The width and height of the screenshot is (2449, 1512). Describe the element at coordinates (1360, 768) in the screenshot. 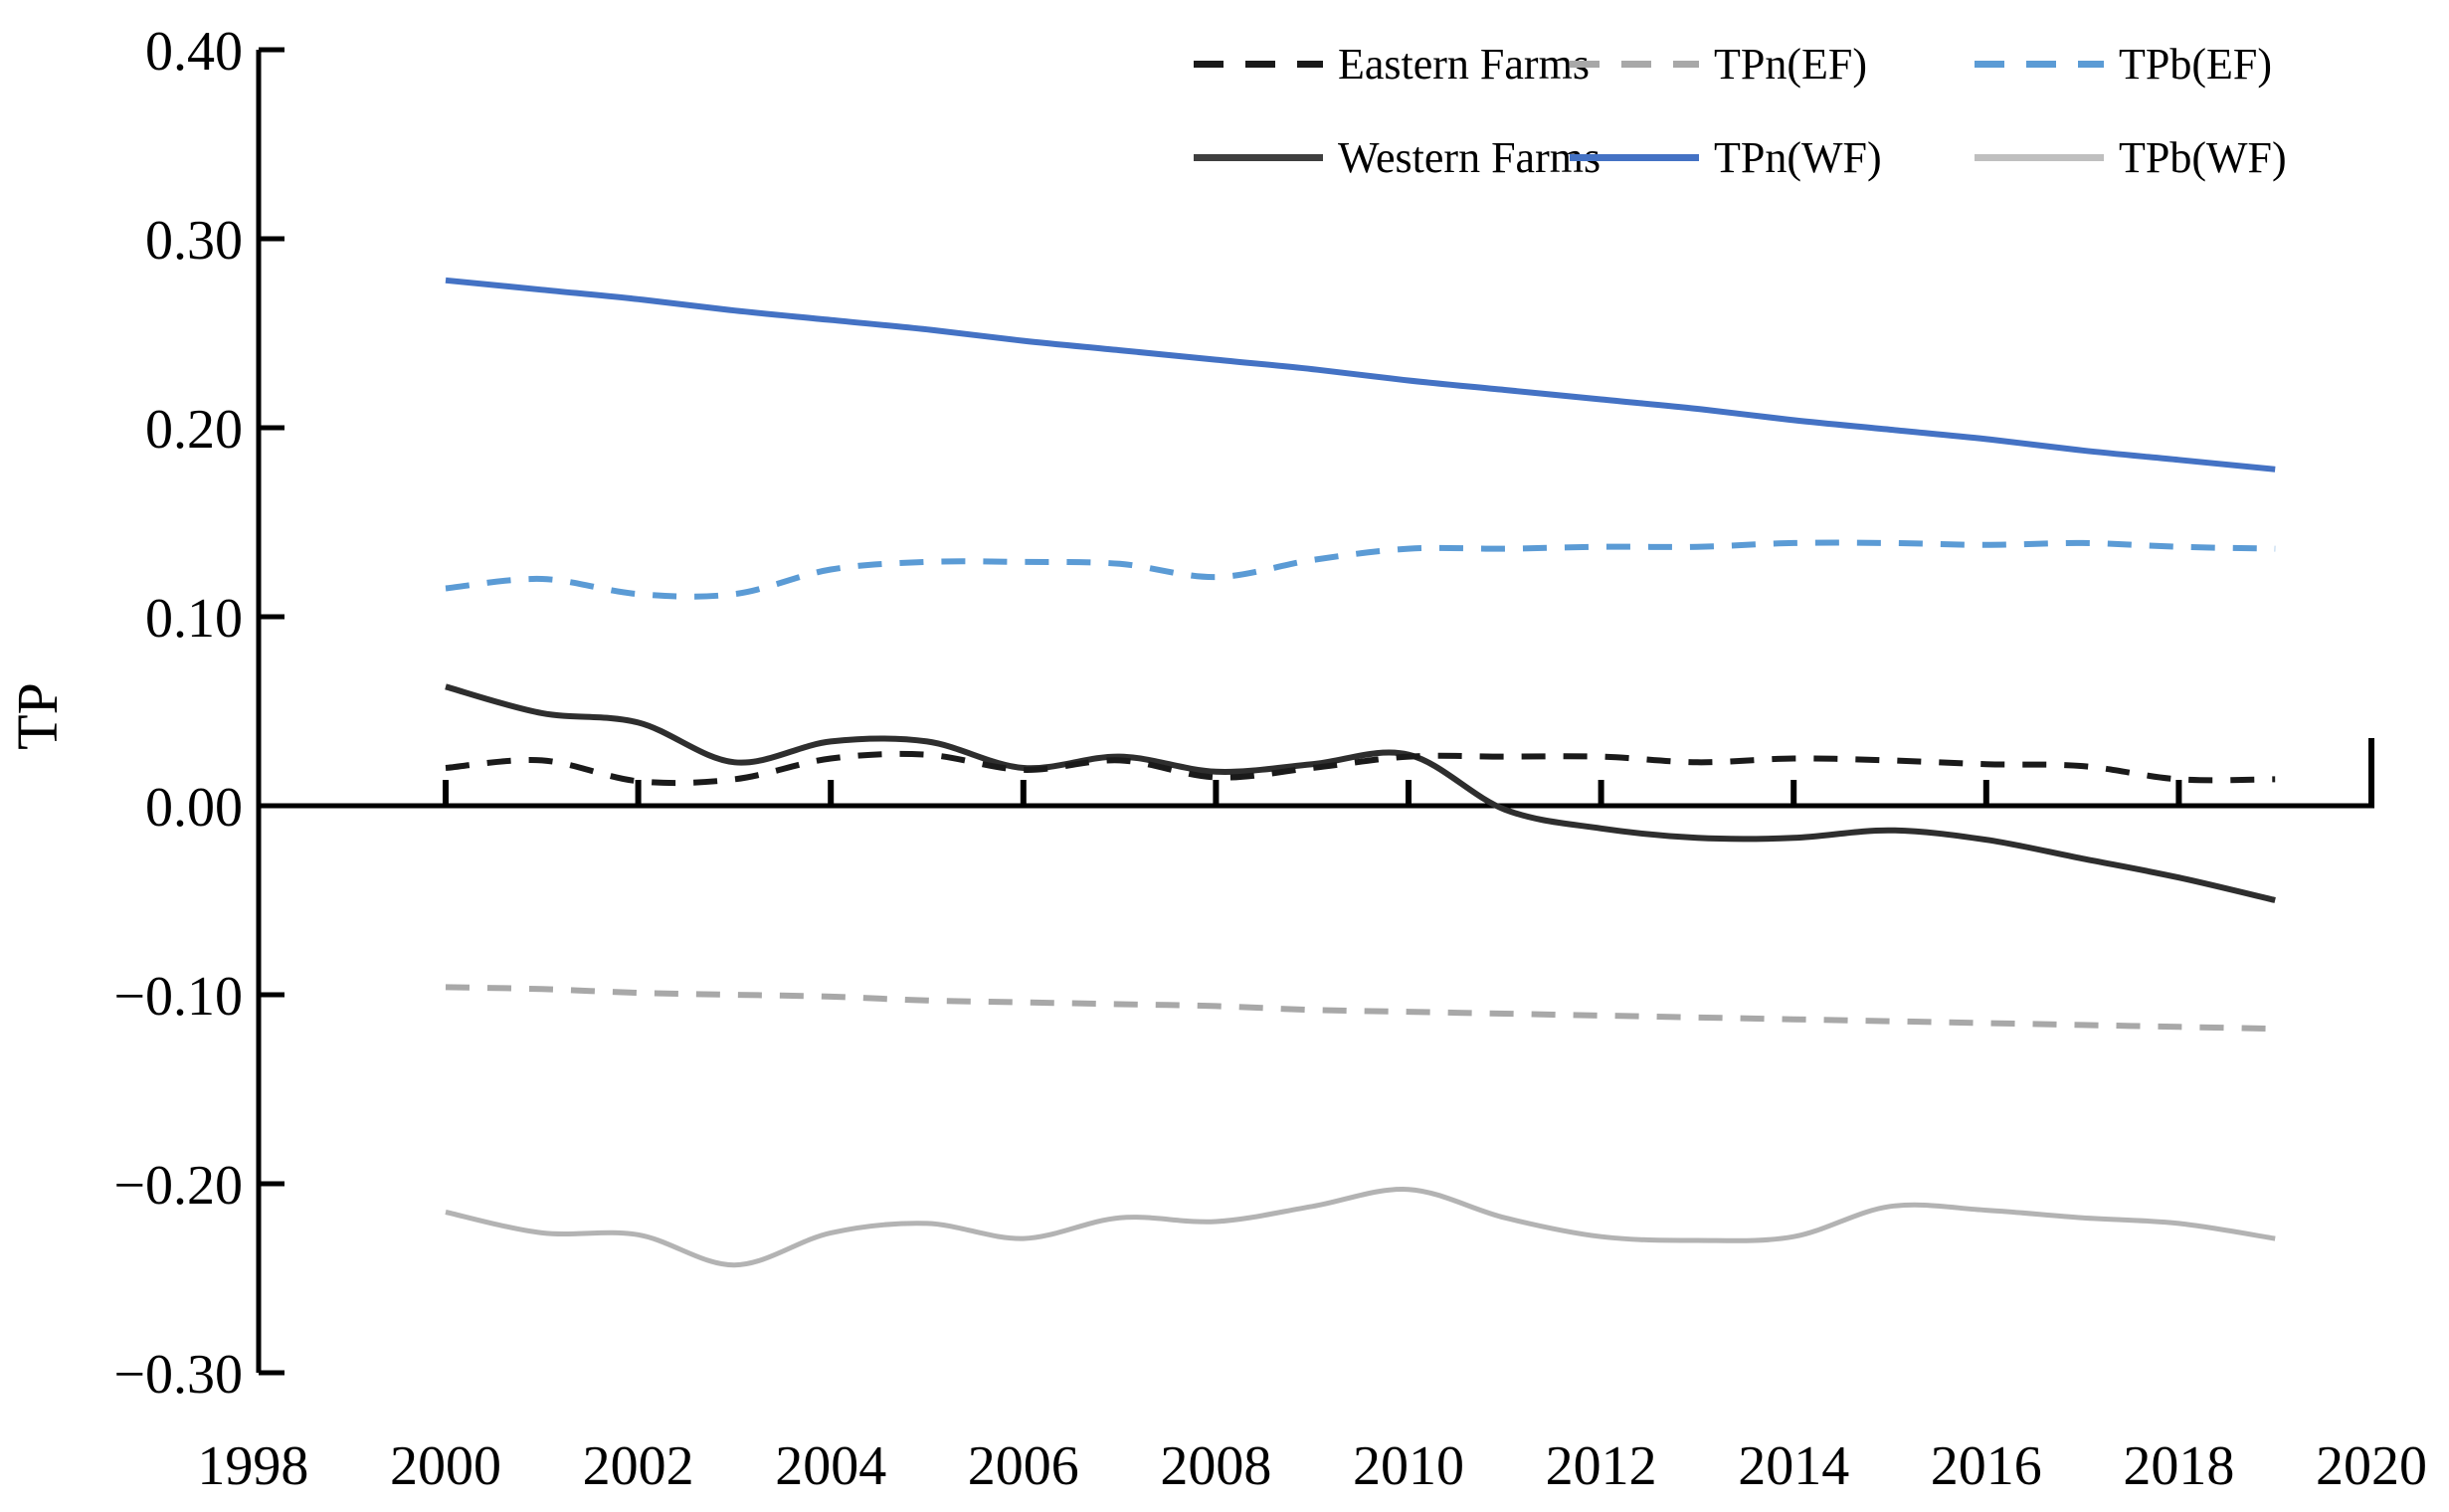

I see `series-line-eastern-farms` at that location.